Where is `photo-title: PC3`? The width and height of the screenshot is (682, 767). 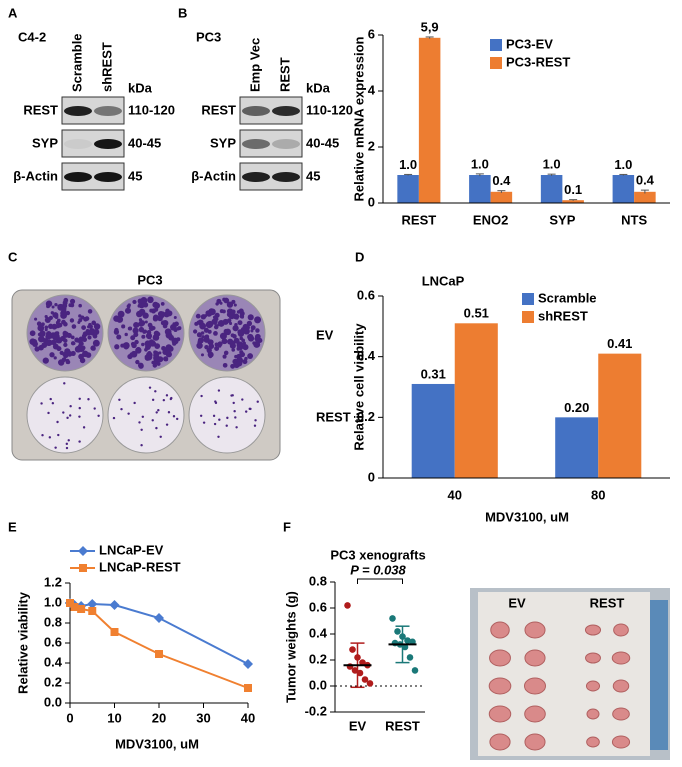 photo-title: PC3 is located at coordinates (149, 279).